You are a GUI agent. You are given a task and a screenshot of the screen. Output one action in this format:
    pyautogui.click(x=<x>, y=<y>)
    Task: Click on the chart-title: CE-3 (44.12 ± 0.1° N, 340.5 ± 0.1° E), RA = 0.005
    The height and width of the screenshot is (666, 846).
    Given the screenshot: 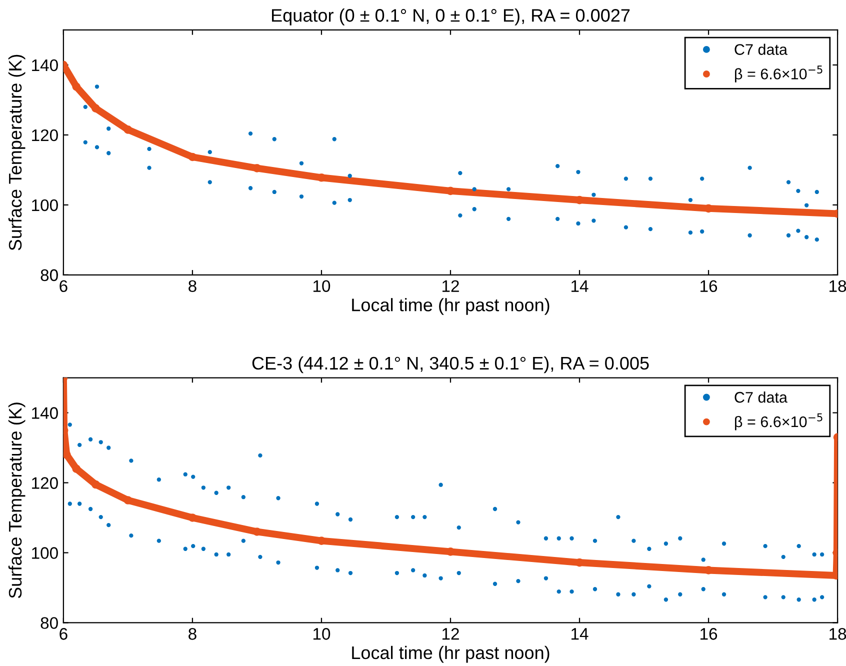 What is the action you would take?
    pyautogui.click(x=450, y=365)
    